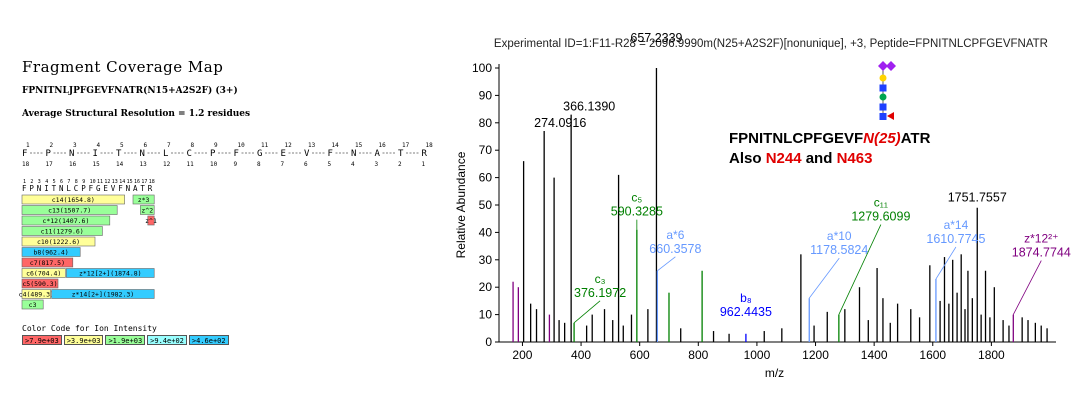 The width and height of the screenshot is (1080, 405). What do you see at coordinates (589, 107) in the screenshot?
I see `peak-mz-label: 366.1390` at bounding box center [589, 107].